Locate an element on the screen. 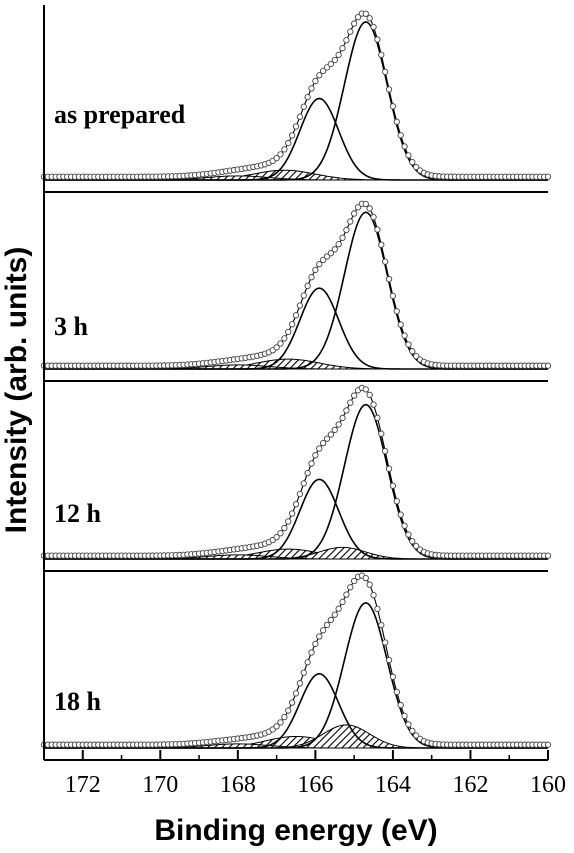 The width and height of the screenshot is (574, 853). x-axis-title: Binding energy (eV) is located at coordinates (295, 830).